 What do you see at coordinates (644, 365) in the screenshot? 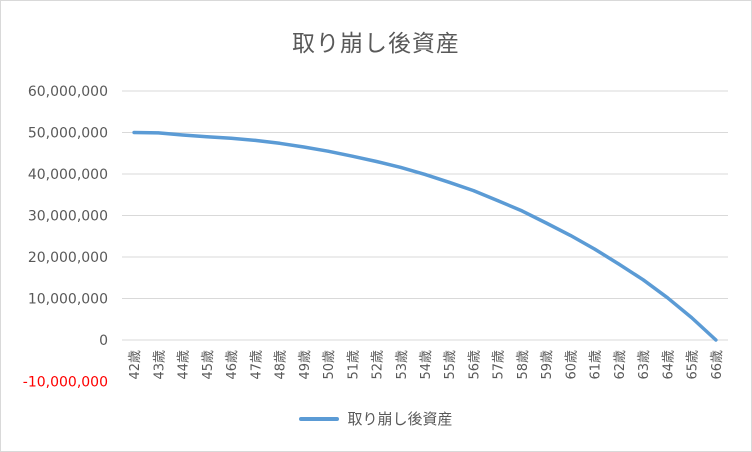
I see `x-tick-label: 63歳` at bounding box center [644, 365].